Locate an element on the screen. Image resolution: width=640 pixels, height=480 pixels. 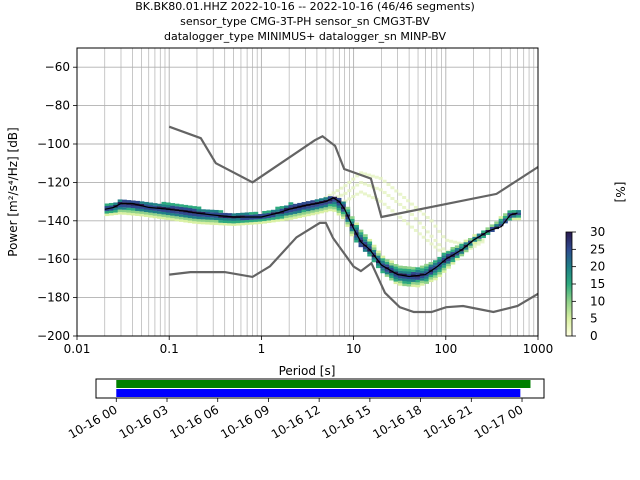
timeline-tick-label: 10-16 03 is located at coordinates (144, 421).